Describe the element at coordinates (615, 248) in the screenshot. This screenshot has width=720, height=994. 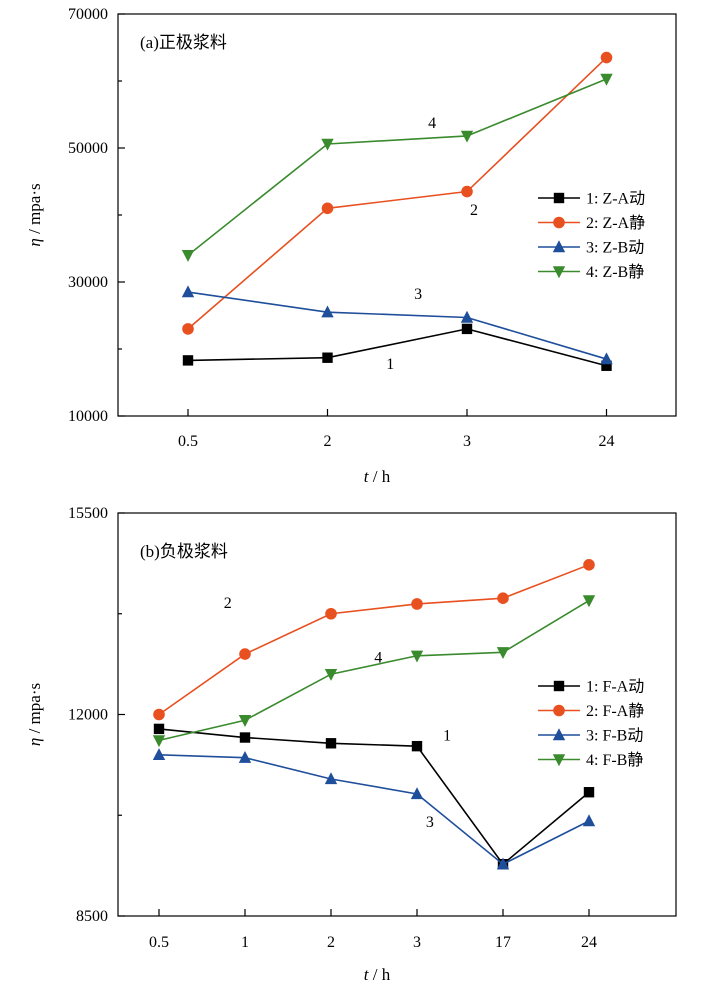
I see `legend-entry: 3: Z-B动` at that location.